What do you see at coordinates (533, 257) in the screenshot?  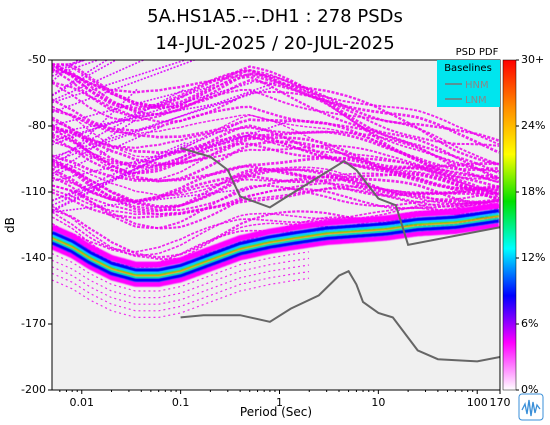 I see `colorbar-tick-label: 12%` at bounding box center [533, 257].